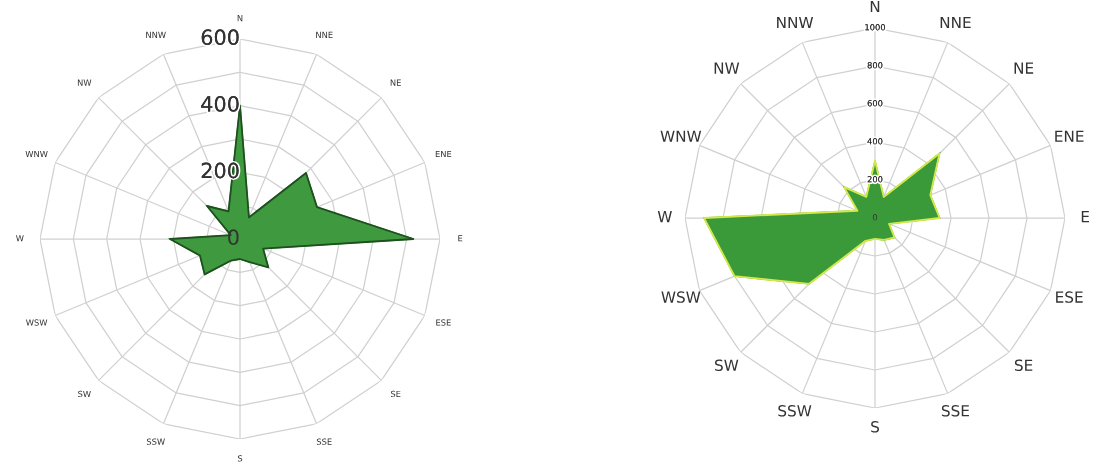 This screenshot has width=1095, height=474. What do you see at coordinates (875, 179) in the screenshot?
I see `y-tick-label: 200` at bounding box center [875, 179].